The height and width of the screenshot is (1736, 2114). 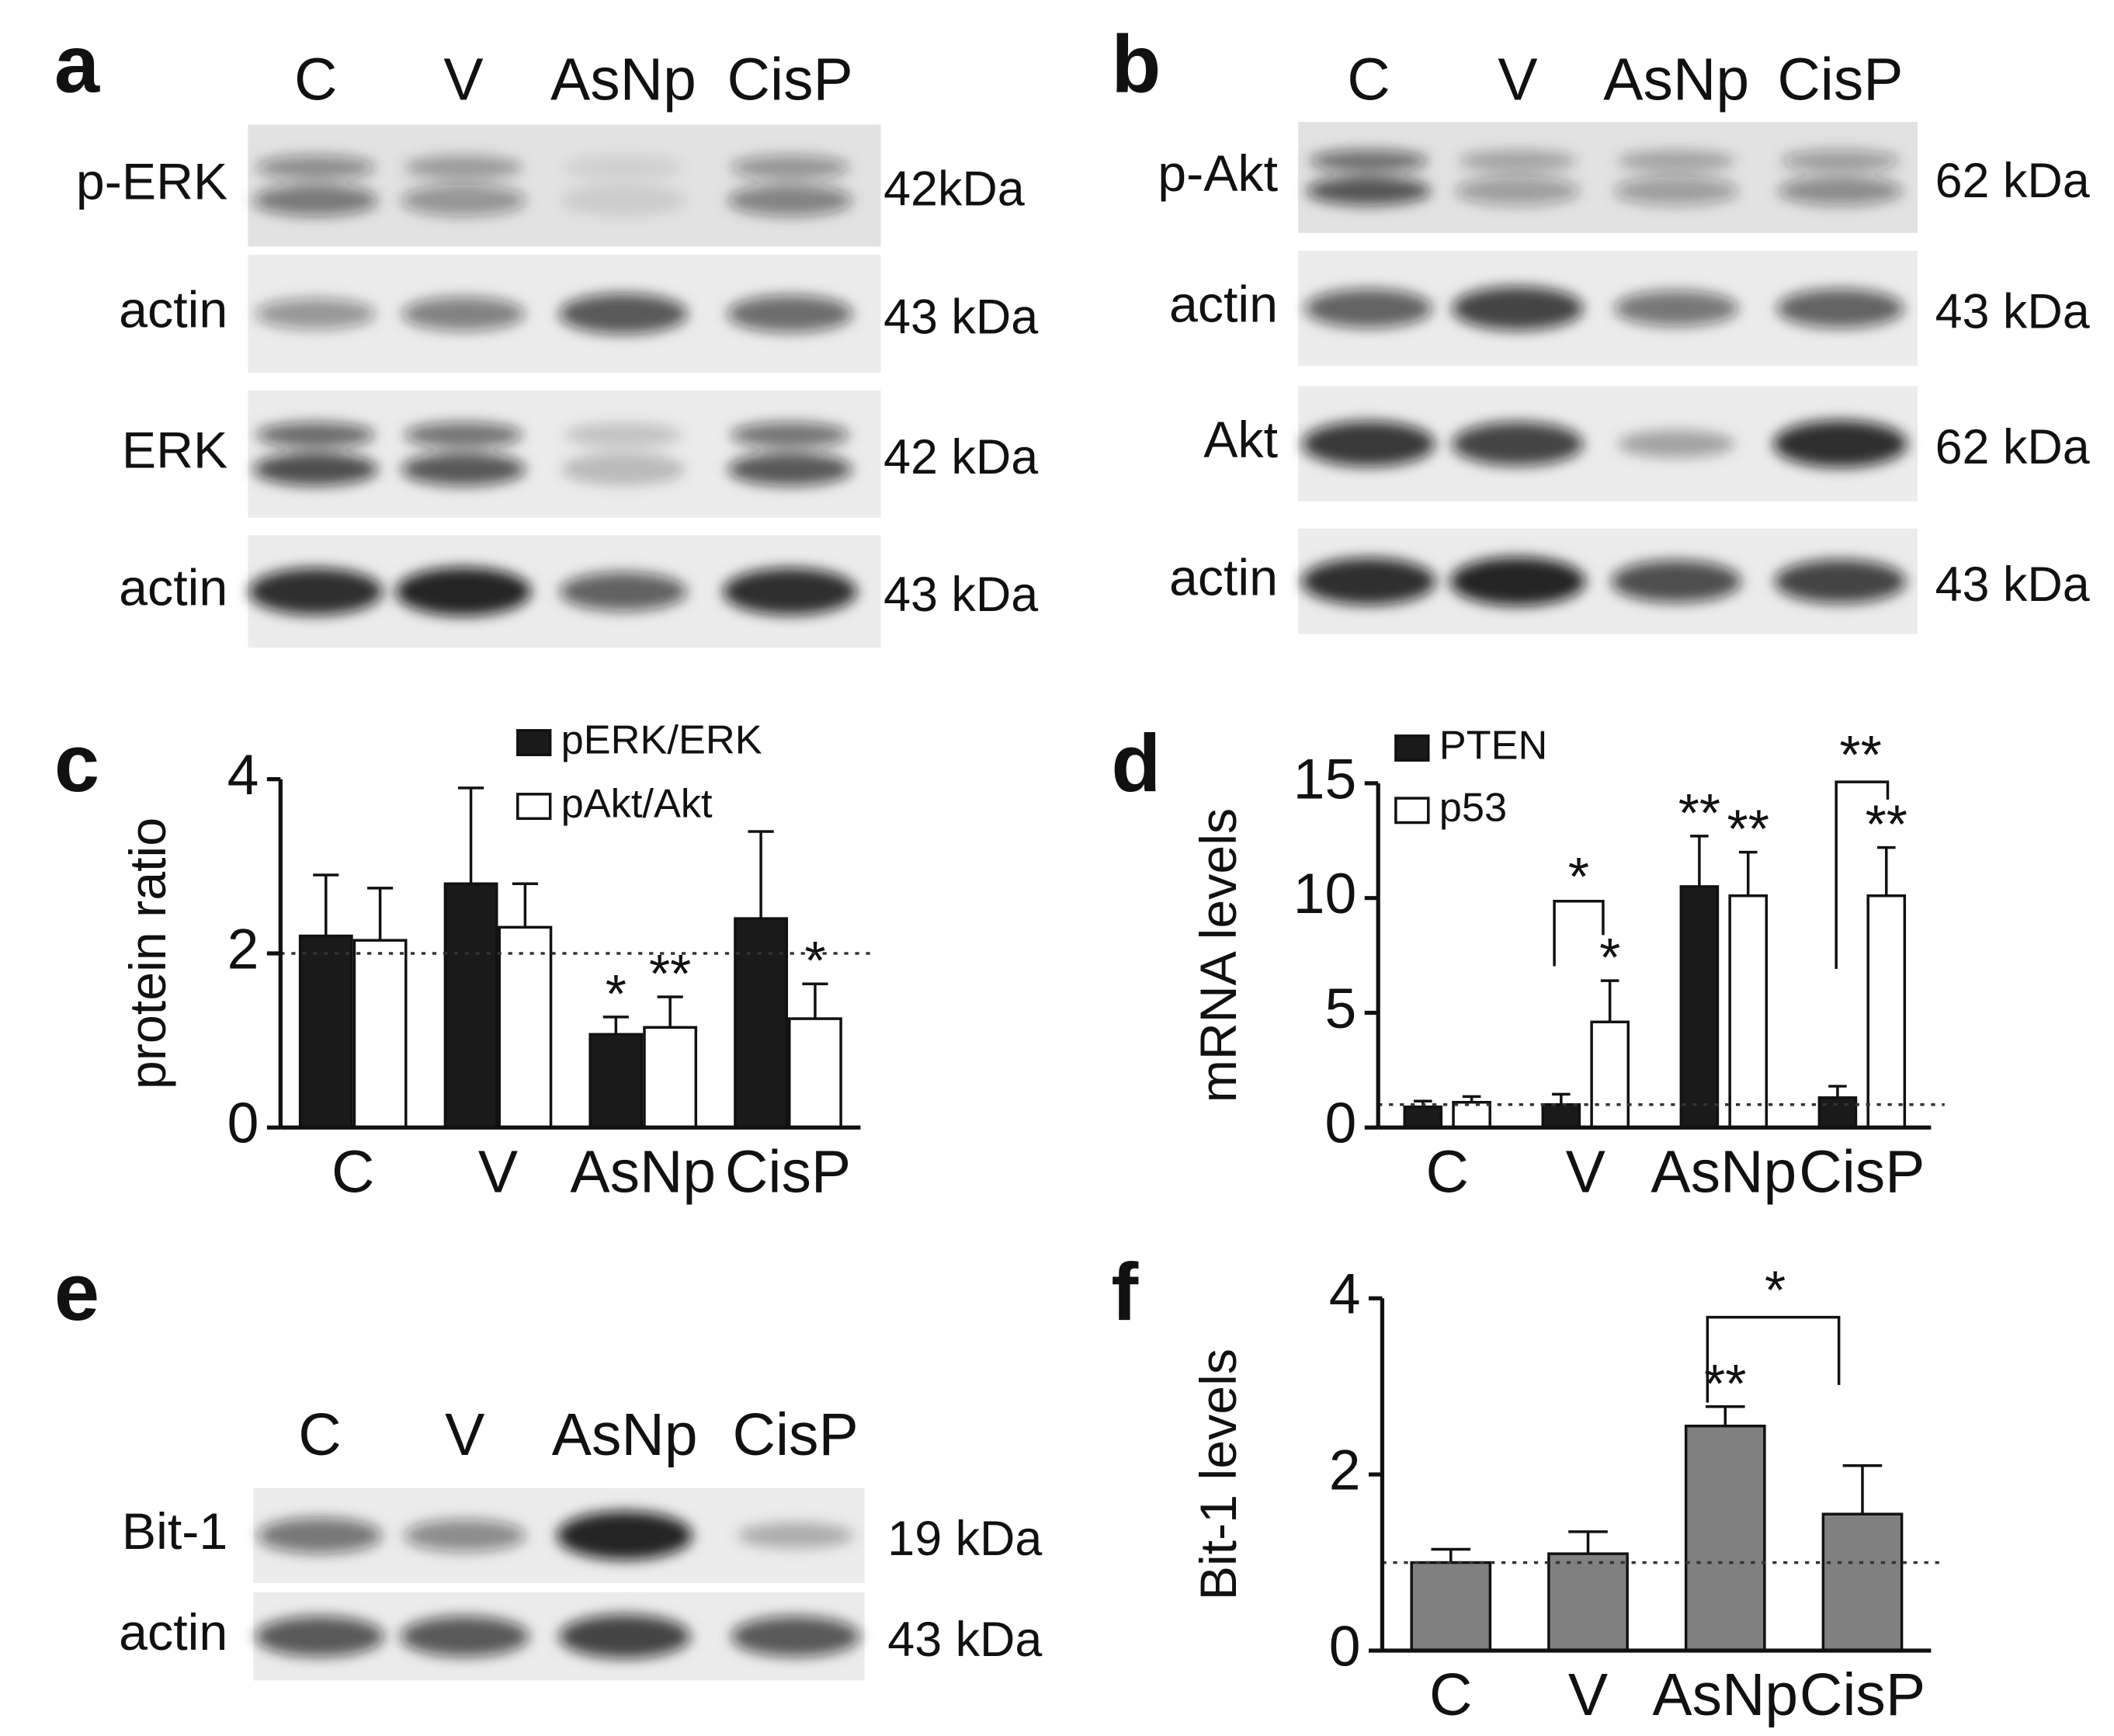 I want to click on legend-label: PTEN, so click(x=1494, y=745).